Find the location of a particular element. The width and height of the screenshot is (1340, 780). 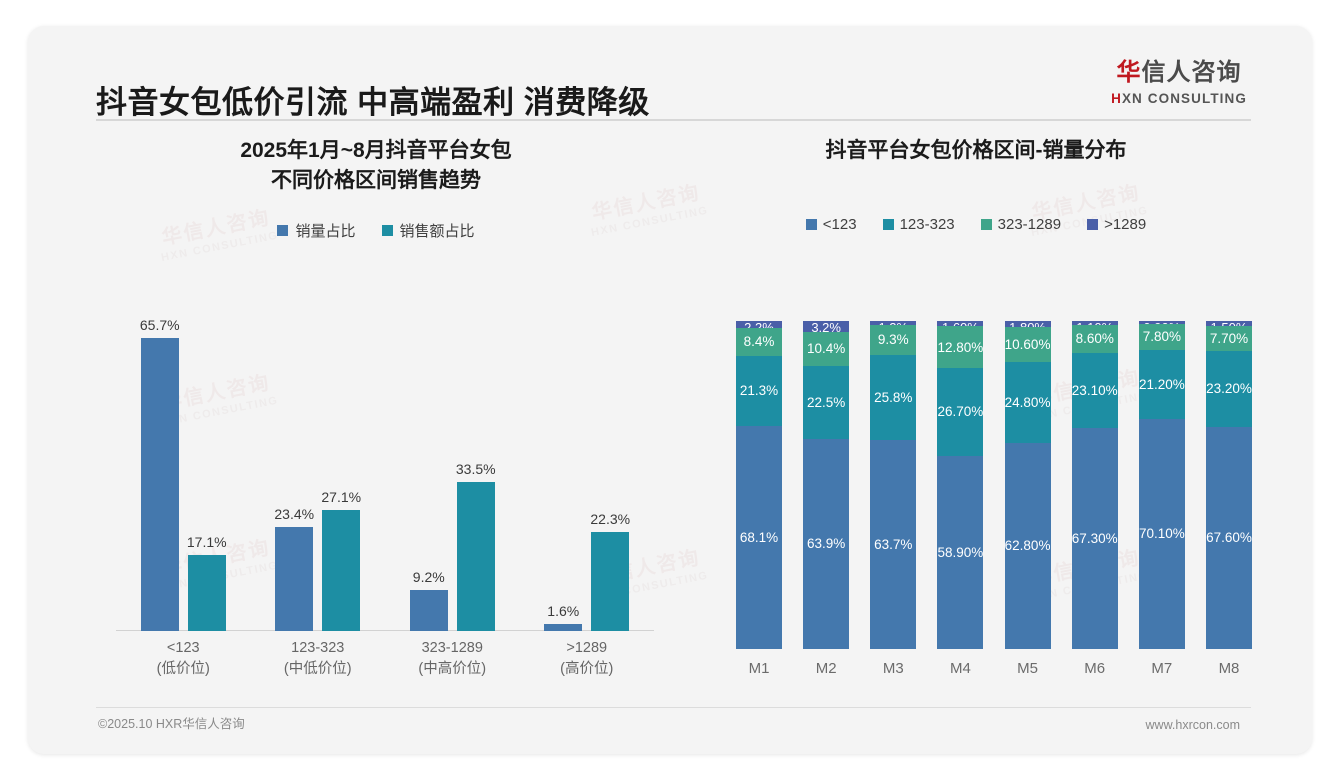

logo-chinese-first-char: 华 is located at coordinates (1129, 72).